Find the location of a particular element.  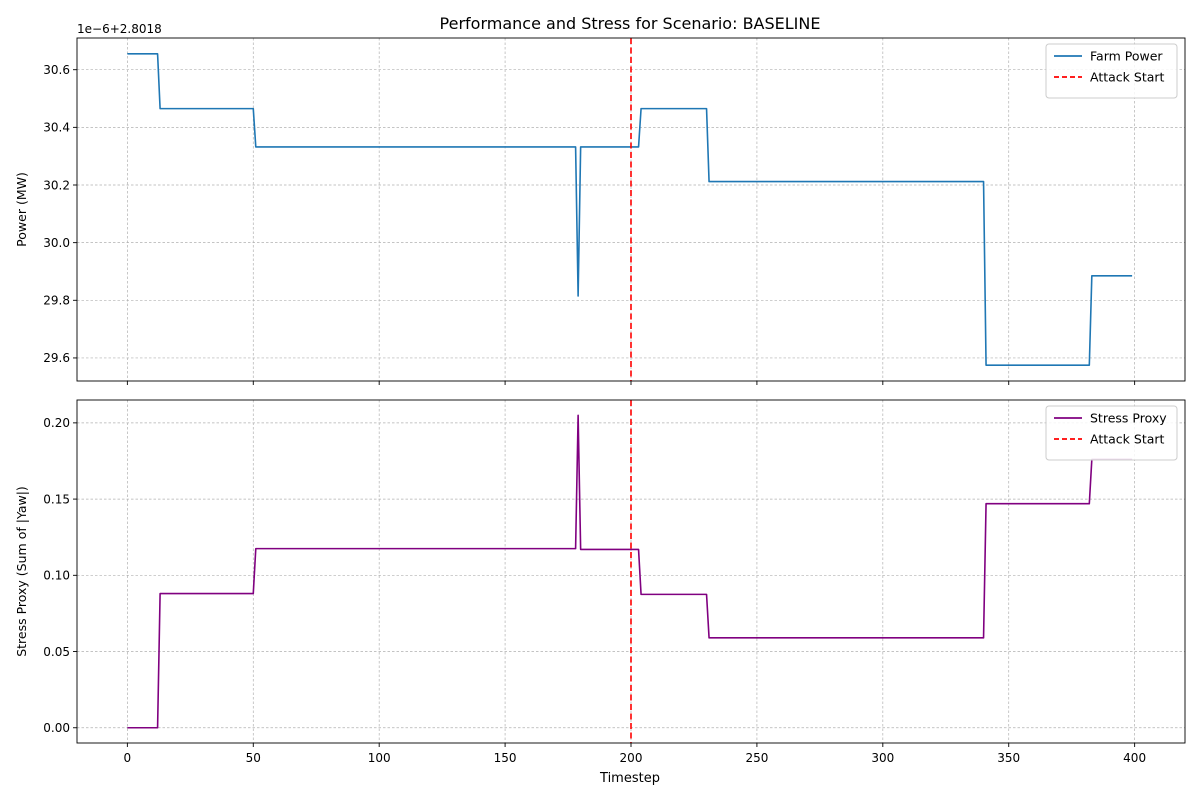

legend: Farm Power Attack Start is located at coordinates (1111, 71).